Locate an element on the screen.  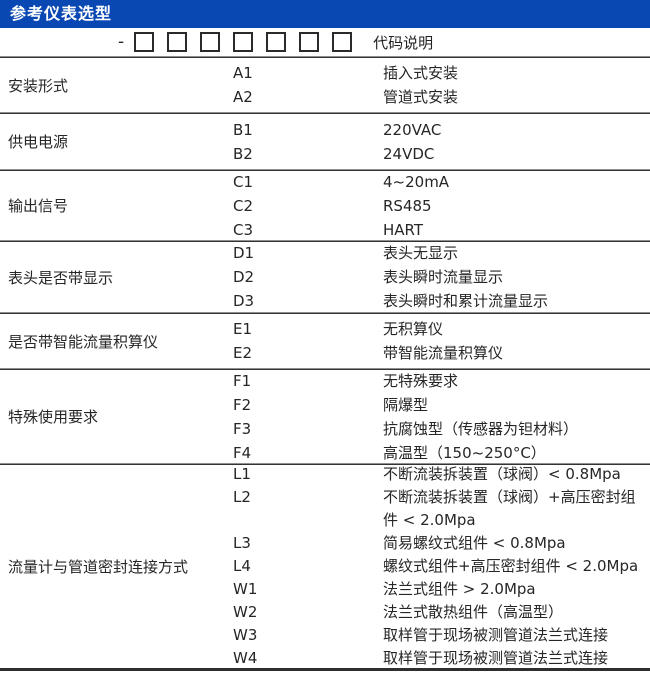
option-description: 无积算仪 is located at coordinates (413, 329).